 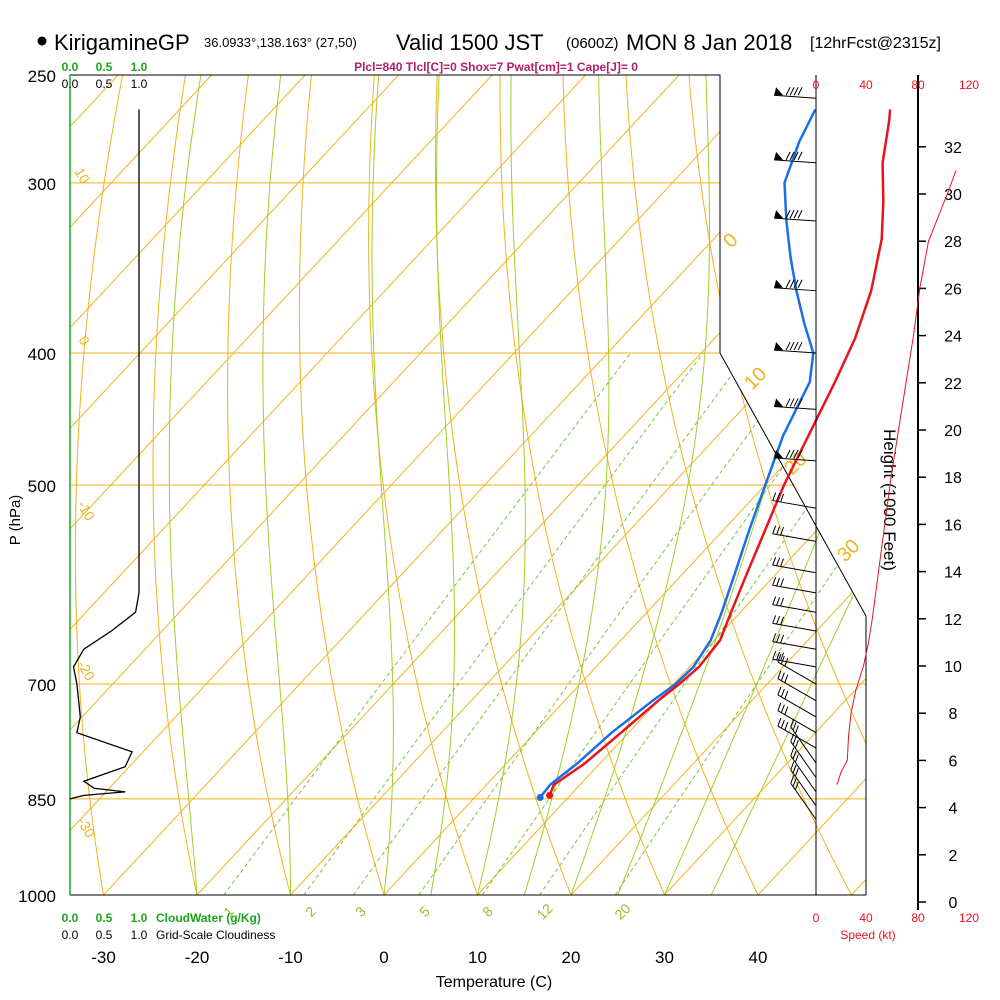 I want to click on wind-speed-top-tick: 0, so click(x=816, y=85).